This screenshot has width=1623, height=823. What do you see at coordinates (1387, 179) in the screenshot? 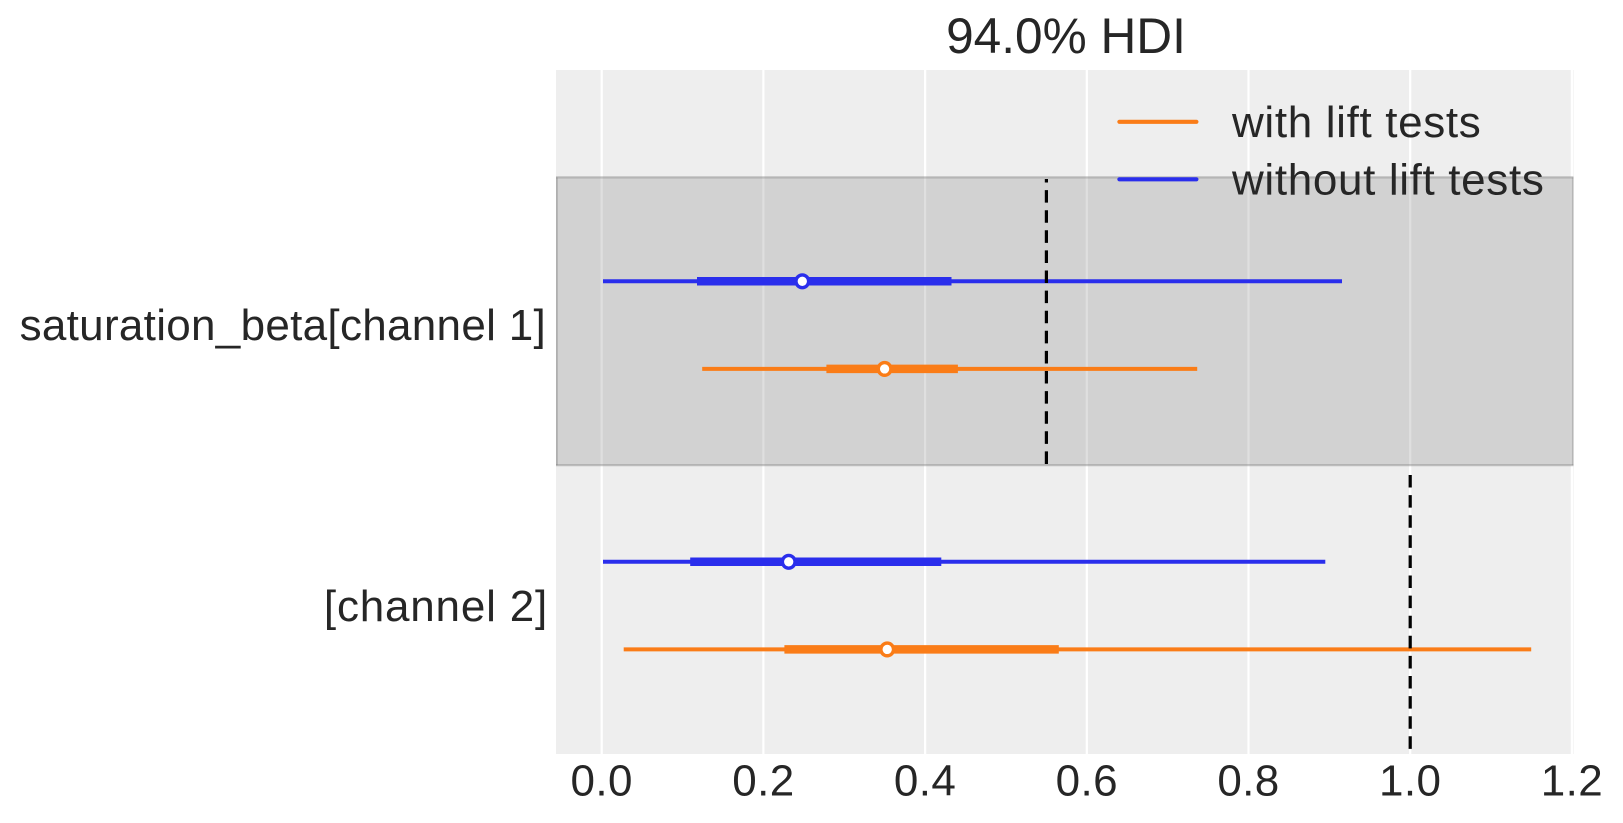
I see `svg-text: without lift tests` at bounding box center [1387, 179].